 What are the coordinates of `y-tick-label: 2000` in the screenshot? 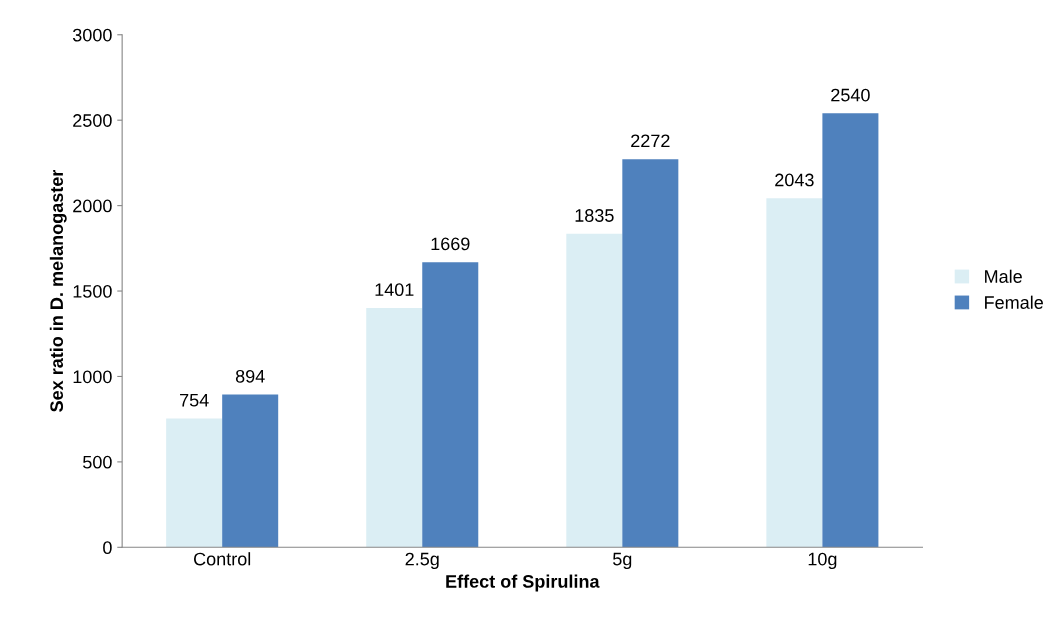 It's located at (92, 206).